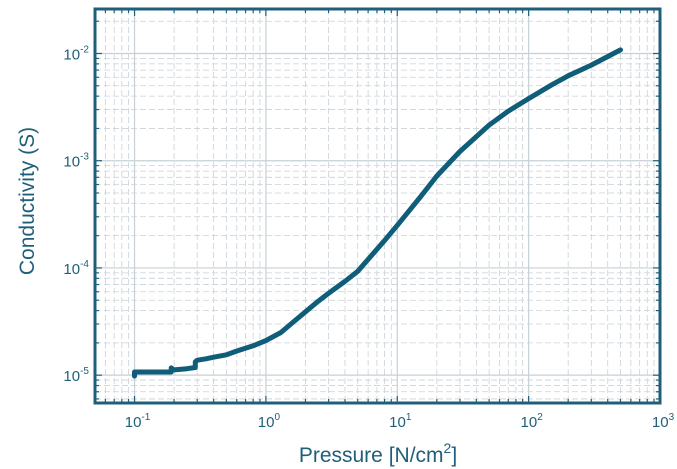  I want to click on x-tick-label: 10⁻¹, so click(138, 421).